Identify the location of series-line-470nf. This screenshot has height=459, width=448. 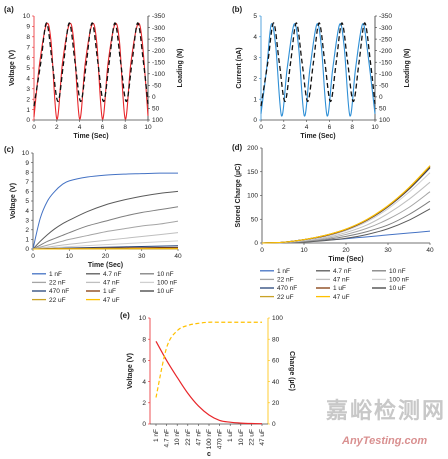
(346, 205).